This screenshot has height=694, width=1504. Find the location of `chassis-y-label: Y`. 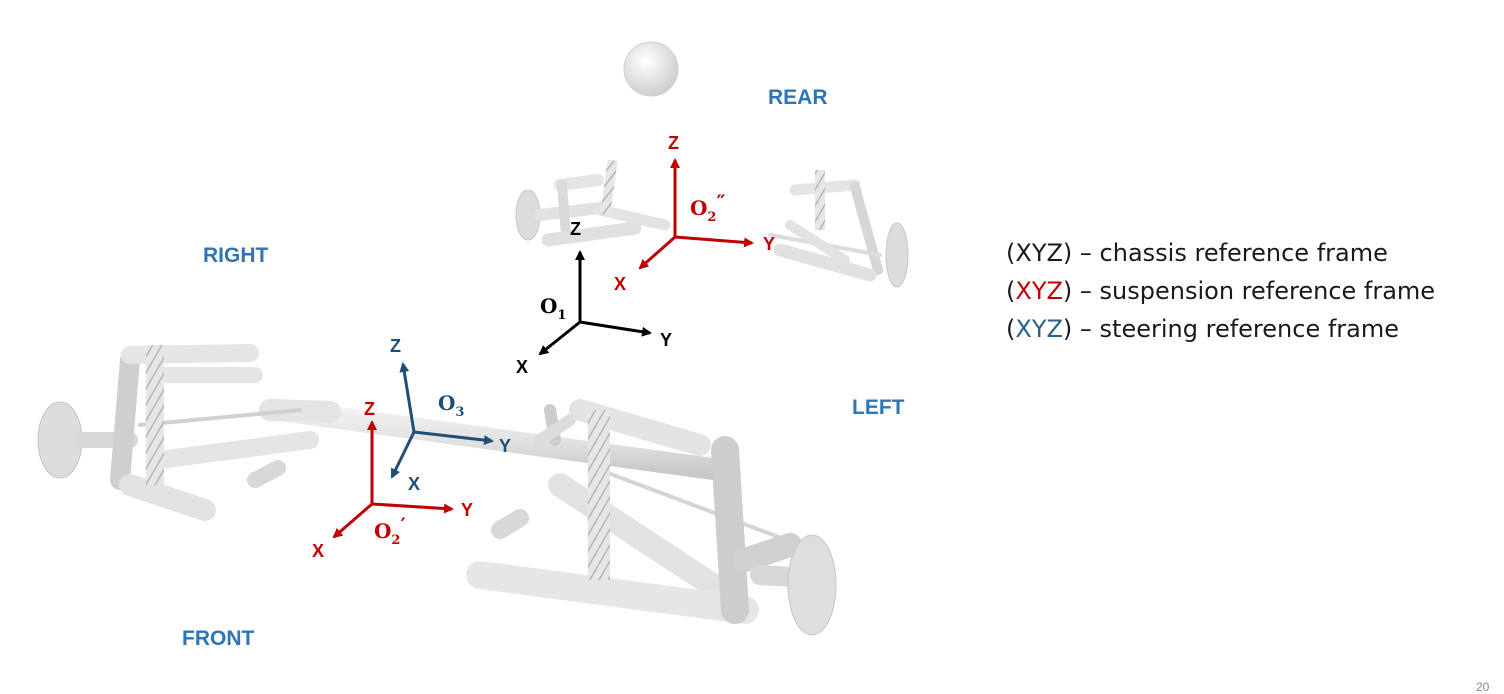

chassis-y-label: Y is located at coordinates (666, 340).